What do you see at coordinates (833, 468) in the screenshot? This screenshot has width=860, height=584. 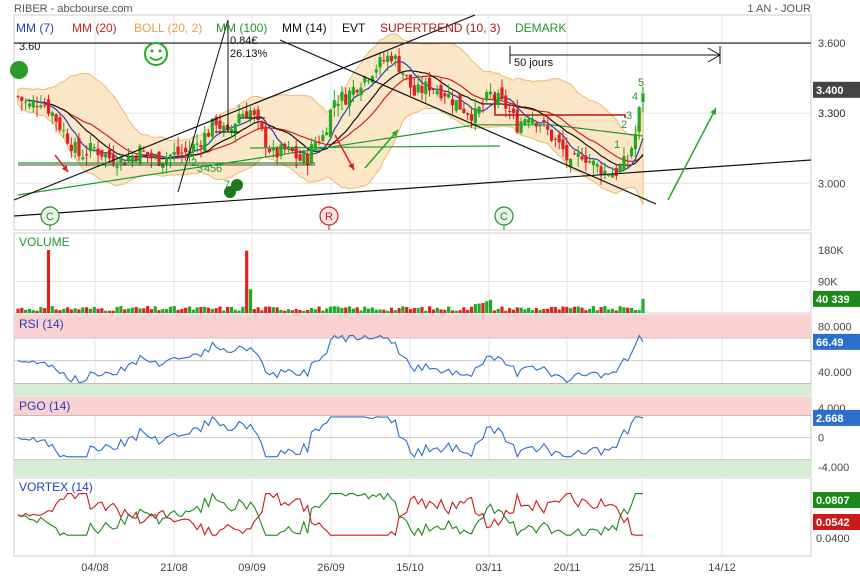 I see `pgo-tick: -4.000` at bounding box center [833, 468].